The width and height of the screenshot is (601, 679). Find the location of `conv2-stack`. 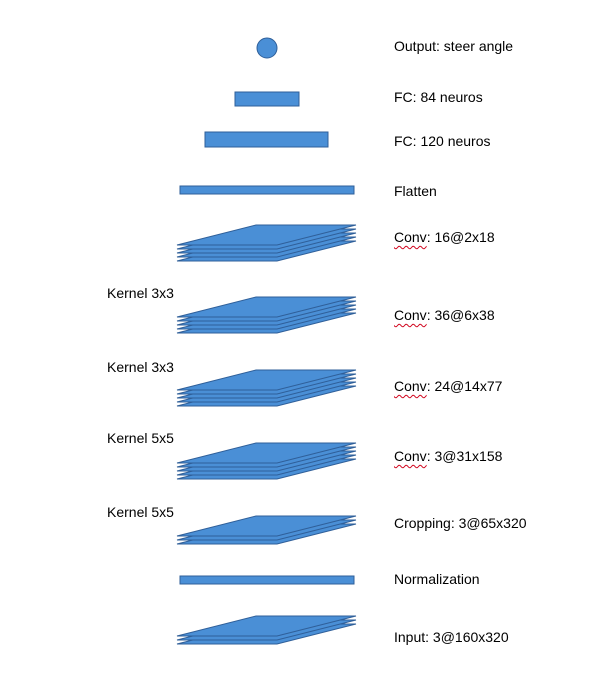

conv2-stack is located at coordinates (266, 461).